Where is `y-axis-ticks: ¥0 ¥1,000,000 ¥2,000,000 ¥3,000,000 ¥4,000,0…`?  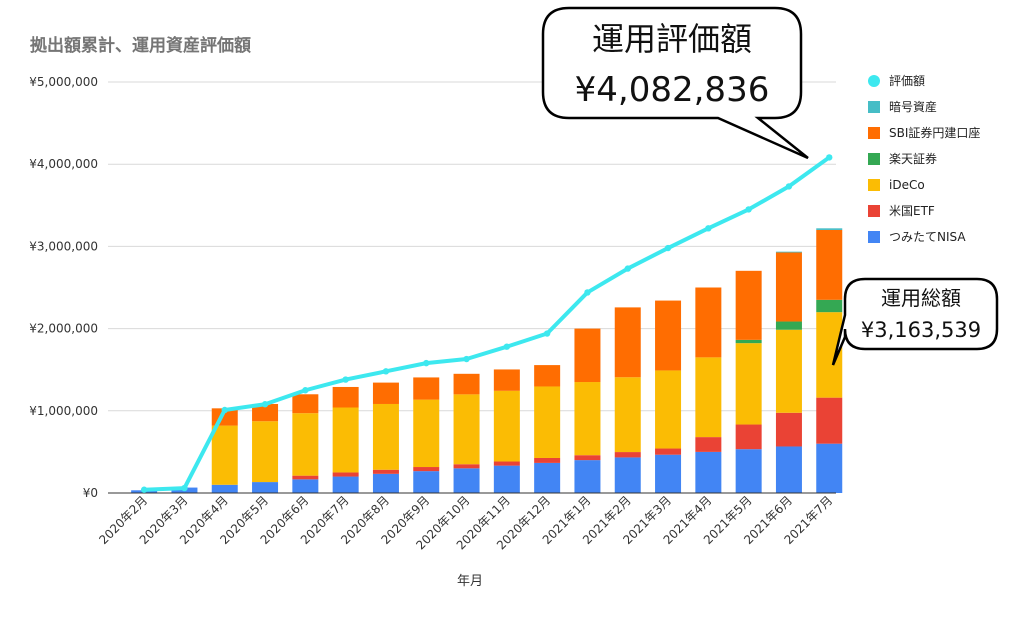 y-axis-ticks: ¥0 ¥1,000,000 ¥2,000,000 ¥3,000,000 ¥4,000,0… is located at coordinates (63, 287).